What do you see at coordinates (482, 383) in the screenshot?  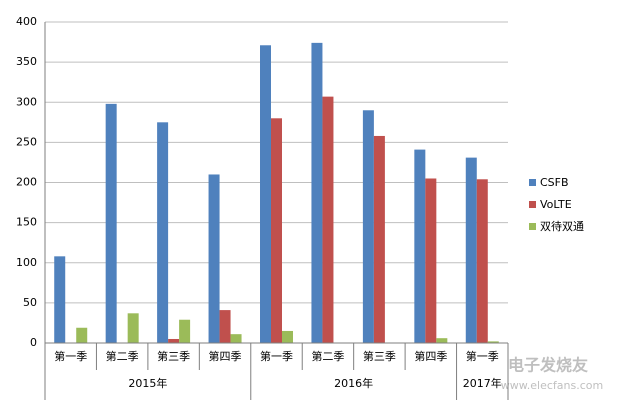 I see `group-label: 2017年` at bounding box center [482, 383].